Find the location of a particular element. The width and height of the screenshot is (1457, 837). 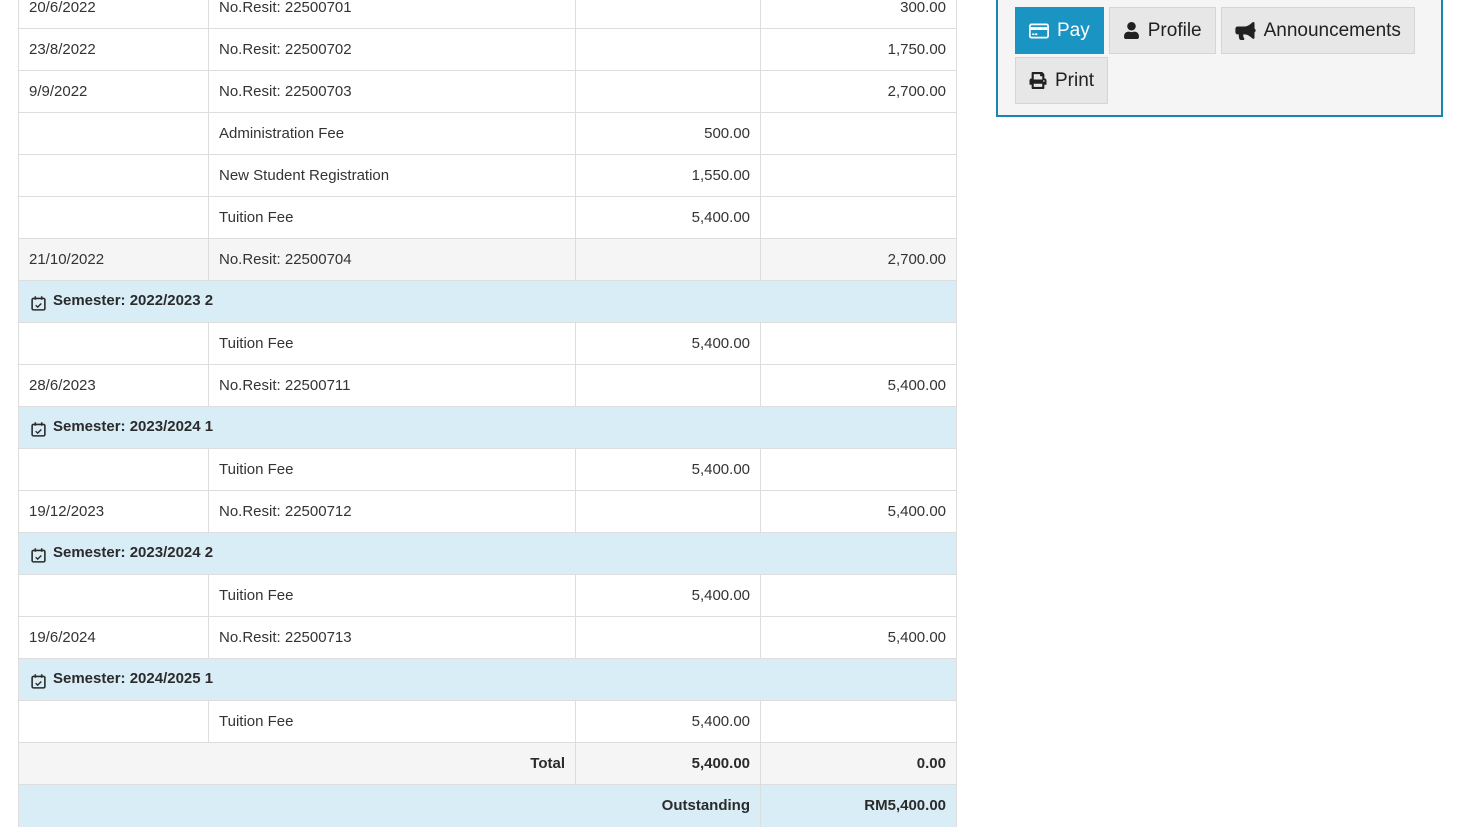

cell-debit: 500.00 is located at coordinates (668, 133).